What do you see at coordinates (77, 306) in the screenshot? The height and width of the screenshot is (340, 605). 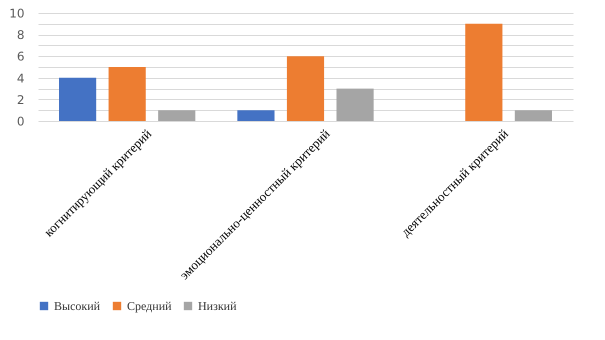 I see `legend-label: Высокий` at bounding box center [77, 306].